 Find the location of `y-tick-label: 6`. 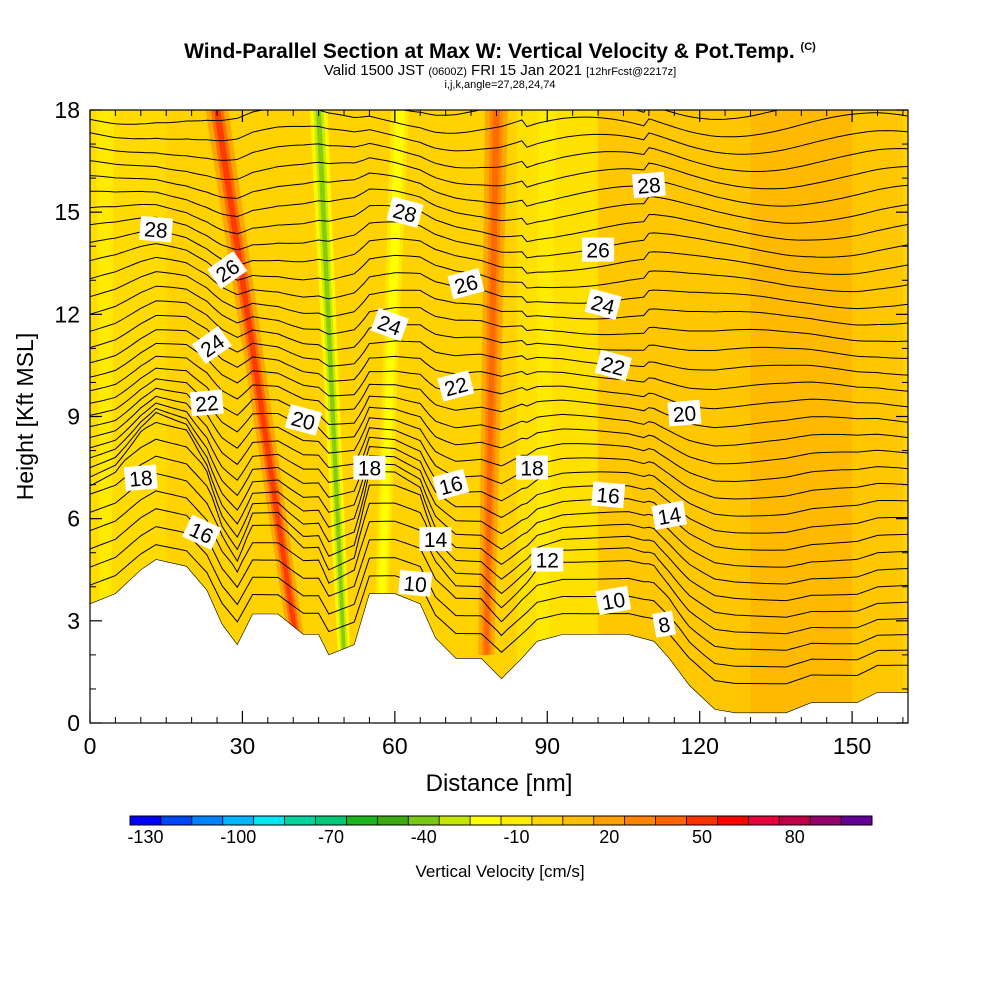

y-tick-label: 6 is located at coordinates (73, 519).